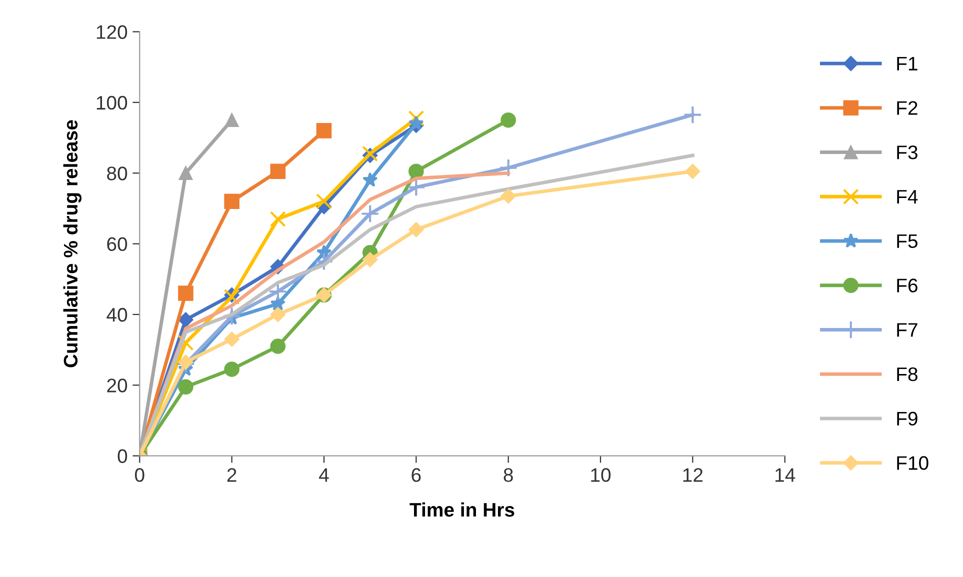 This screenshot has height=577, width=963. Describe the element at coordinates (907, 419) in the screenshot. I see `legend-label: F9` at that location.